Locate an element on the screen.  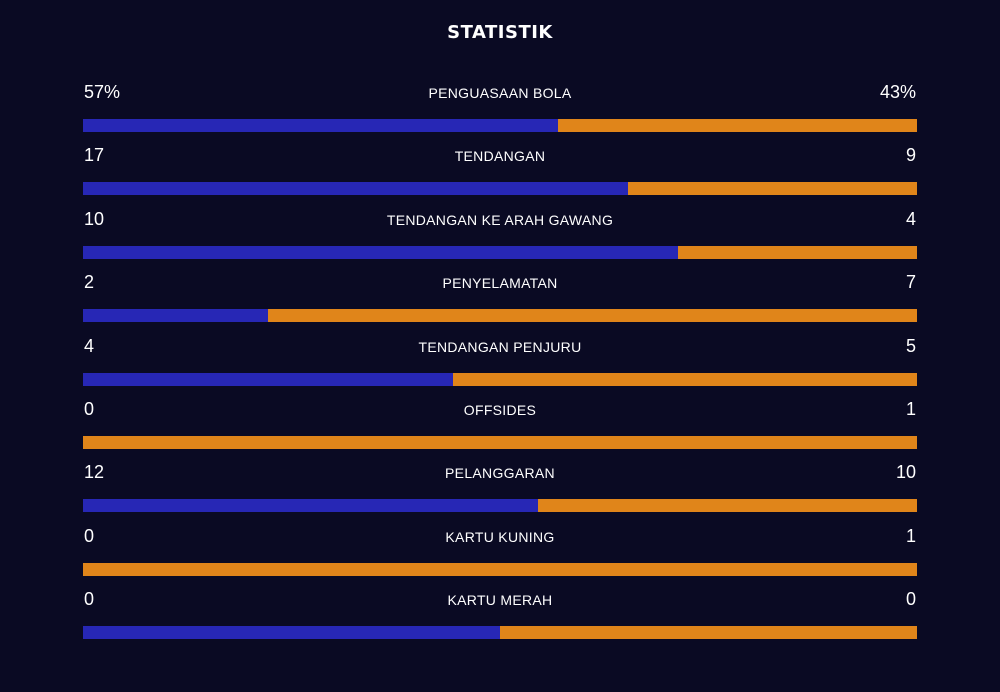
stat-label: PELANGGARAN is located at coordinates (500, 473).